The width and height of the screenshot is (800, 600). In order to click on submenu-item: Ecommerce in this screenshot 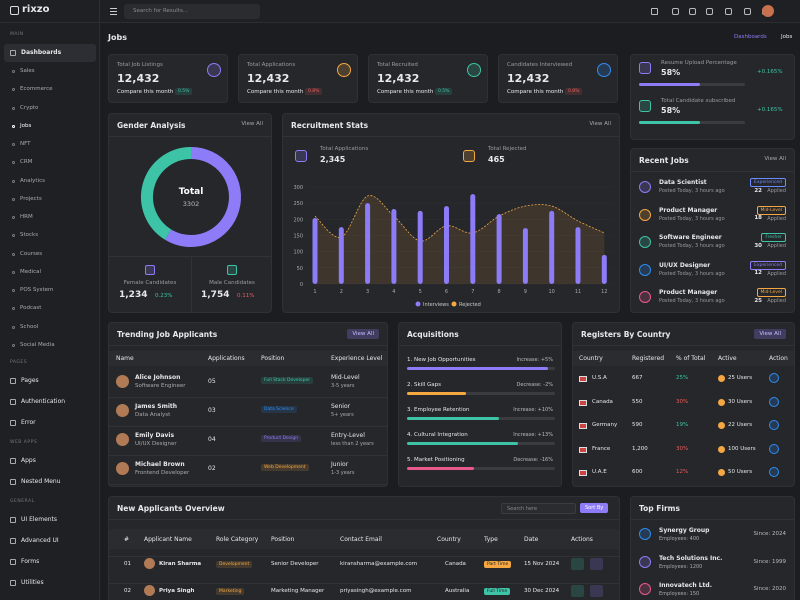, I will do `click(36, 89)`.